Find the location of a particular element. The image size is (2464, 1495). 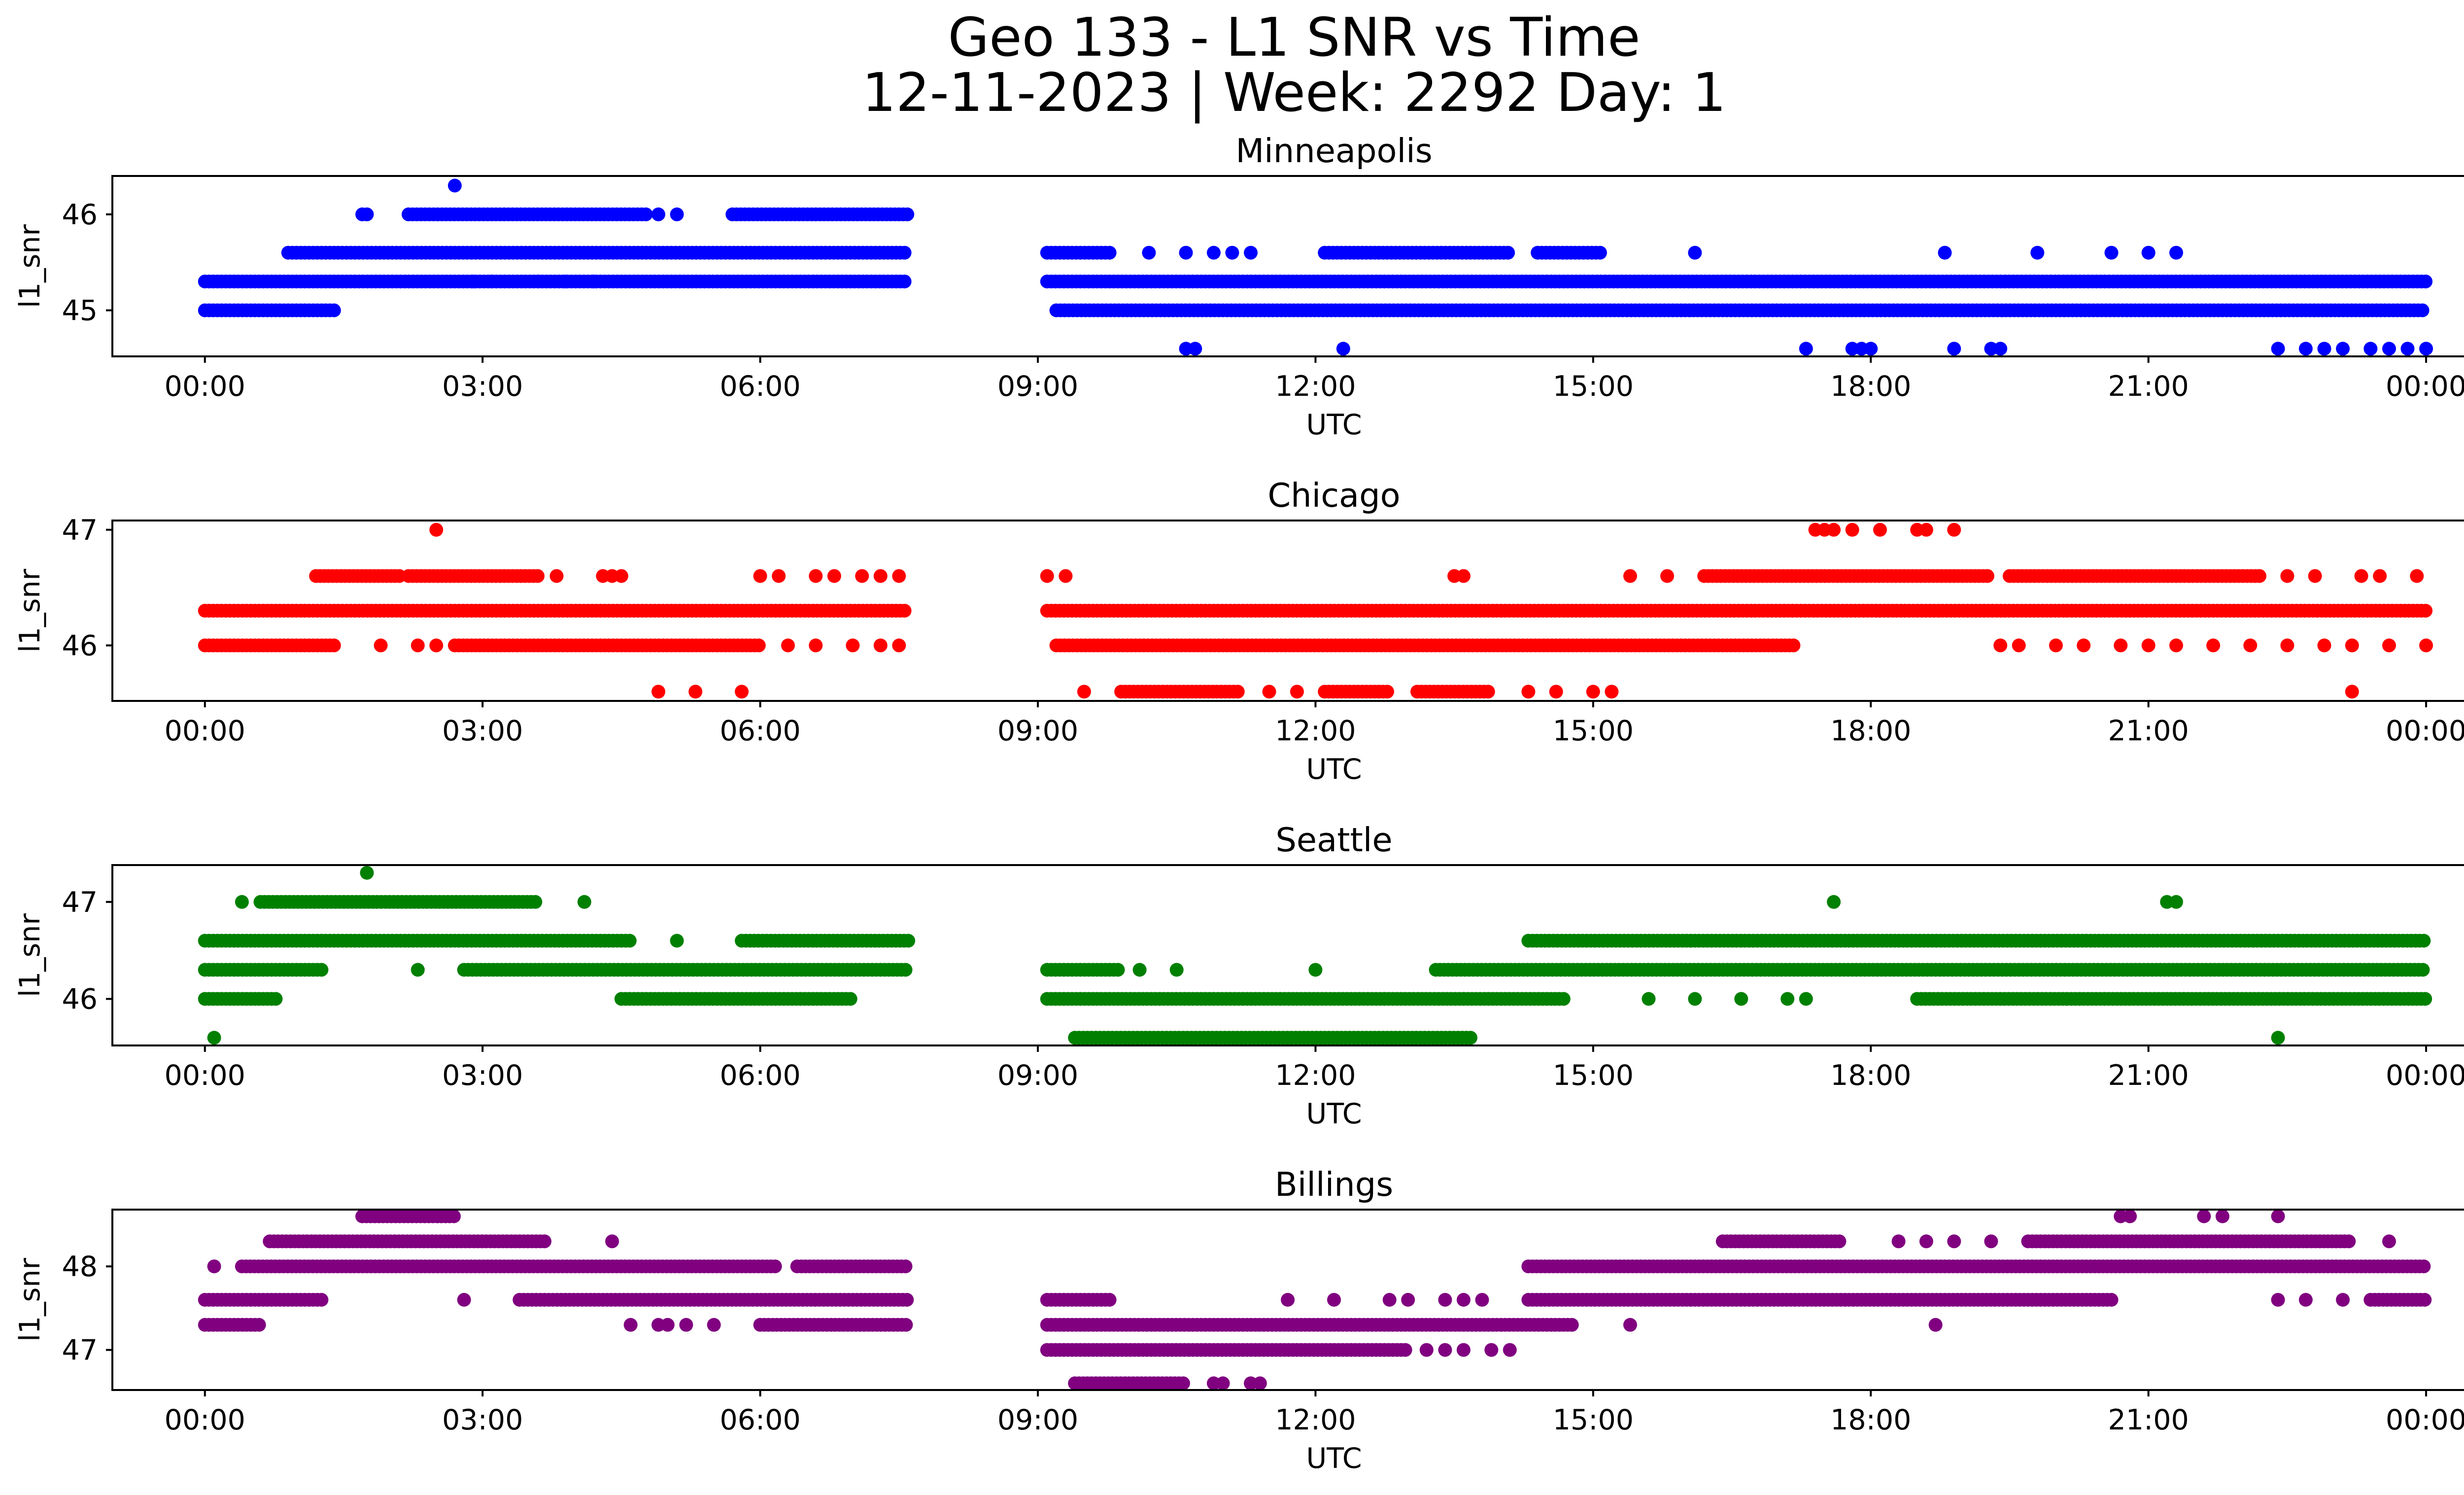

x-tick-label: 09:00 is located at coordinates (1037, 1075).